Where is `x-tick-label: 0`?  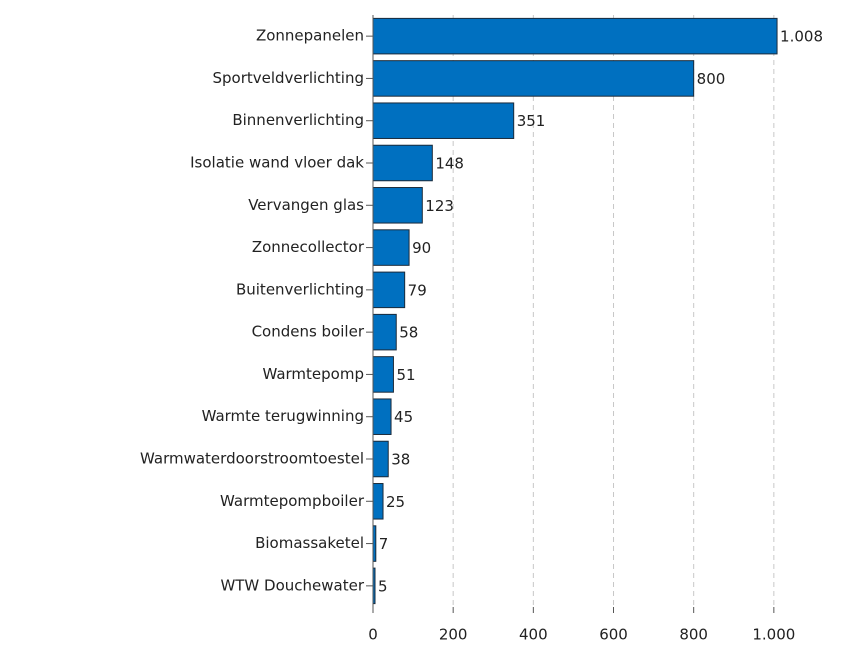
x-tick-label: 0 is located at coordinates (373, 635).